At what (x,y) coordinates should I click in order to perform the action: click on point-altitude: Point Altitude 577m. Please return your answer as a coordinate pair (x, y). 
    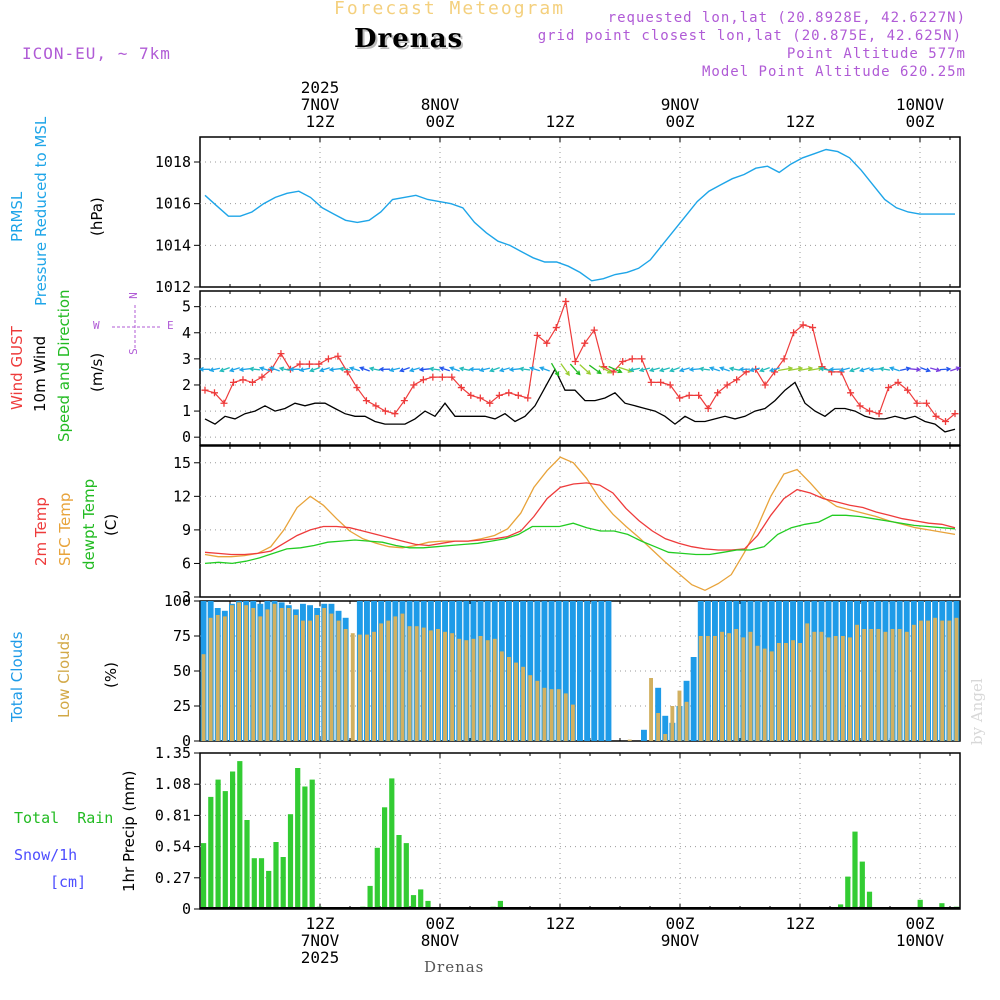
    Looking at the image, I should click on (876, 54).